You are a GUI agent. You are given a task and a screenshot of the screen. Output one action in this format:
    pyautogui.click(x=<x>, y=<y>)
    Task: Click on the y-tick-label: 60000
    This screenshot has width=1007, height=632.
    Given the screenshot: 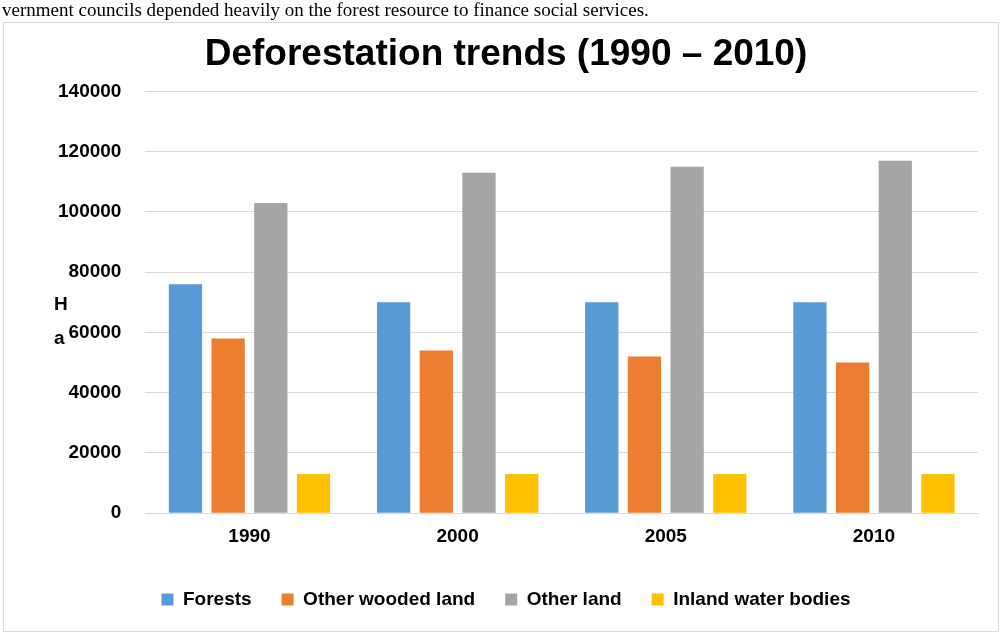 What is the action you would take?
    pyautogui.click(x=95, y=331)
    